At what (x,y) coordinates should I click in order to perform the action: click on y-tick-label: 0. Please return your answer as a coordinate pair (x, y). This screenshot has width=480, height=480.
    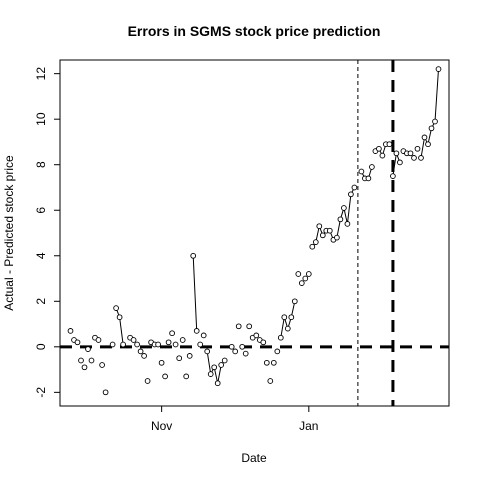
    Looking at the image, I should click on (41, 346).